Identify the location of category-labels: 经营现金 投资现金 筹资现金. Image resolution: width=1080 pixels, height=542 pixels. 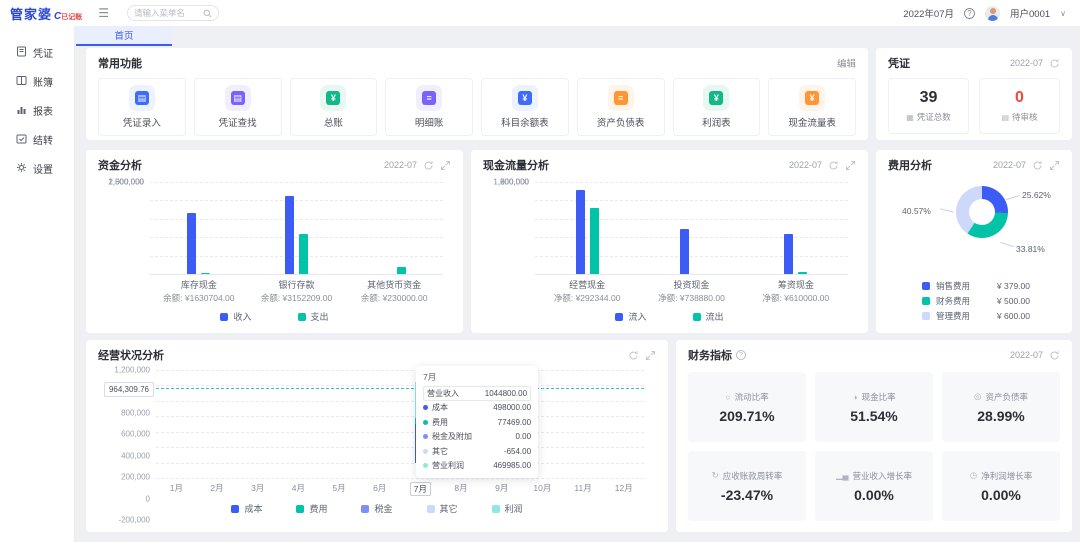
(691, 284).